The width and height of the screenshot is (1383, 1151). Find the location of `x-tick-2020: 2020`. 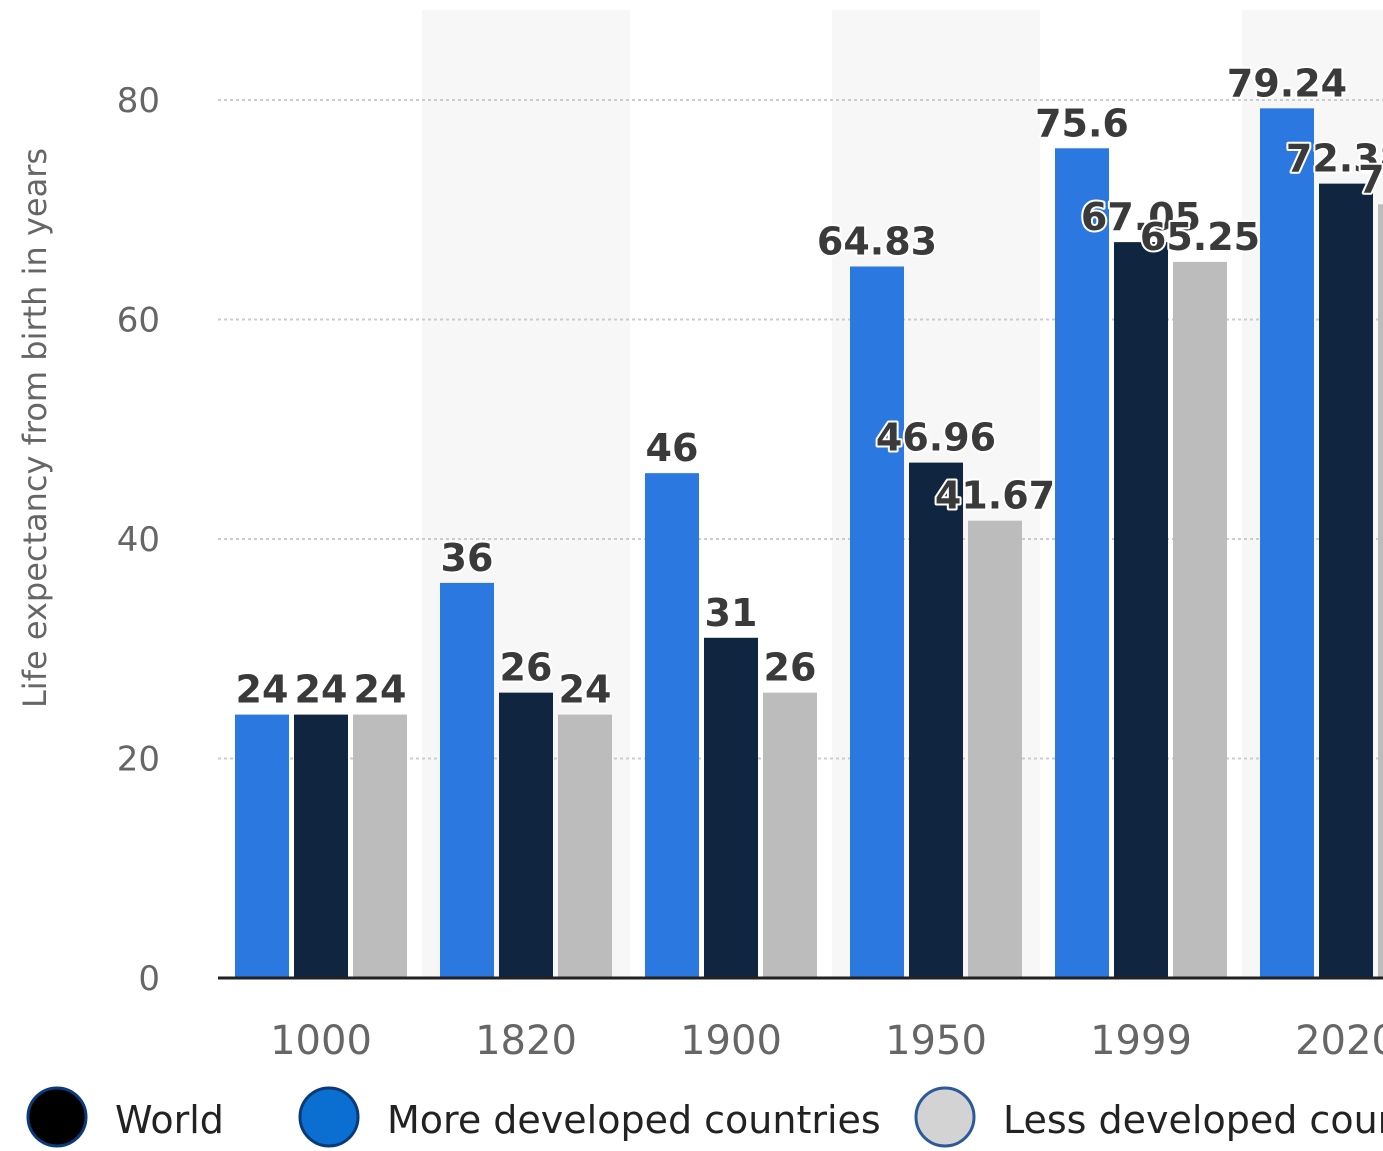

x-tick-2020: 2020 is located at coordinates (1339, 1041).